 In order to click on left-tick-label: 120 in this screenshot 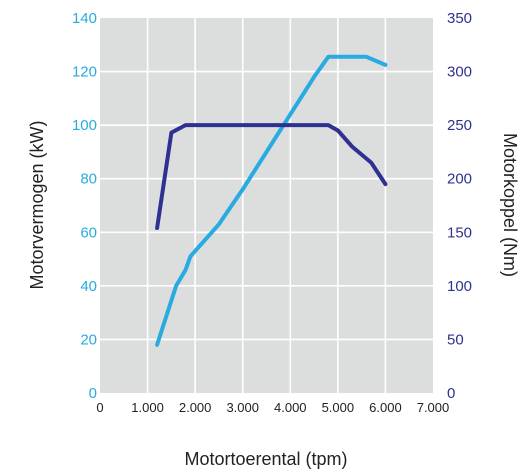, I will do `click(84, 72)`.